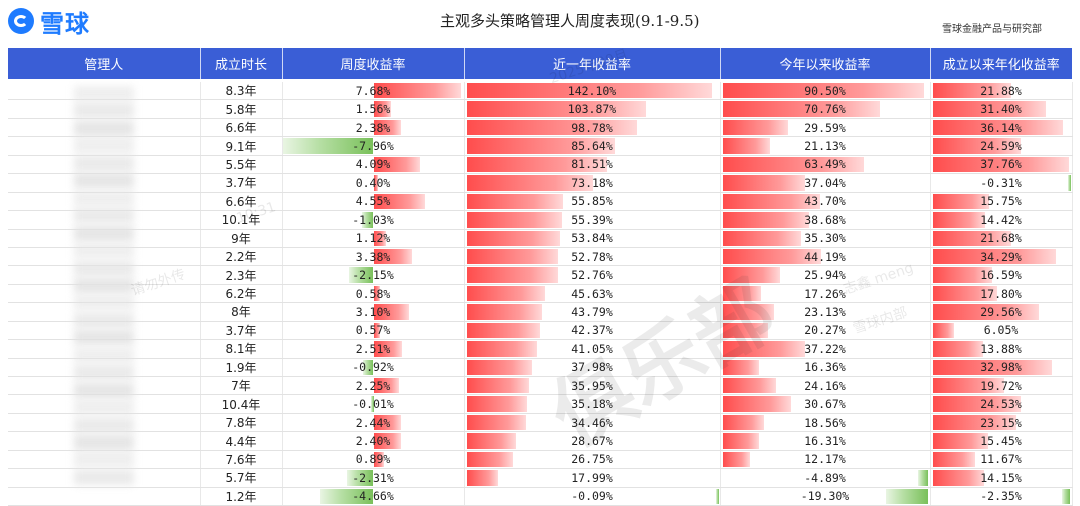 The width and height of the screenshot is (1080, 506). I want to click on ytd-cell: 25.94%, so click(825, 275).